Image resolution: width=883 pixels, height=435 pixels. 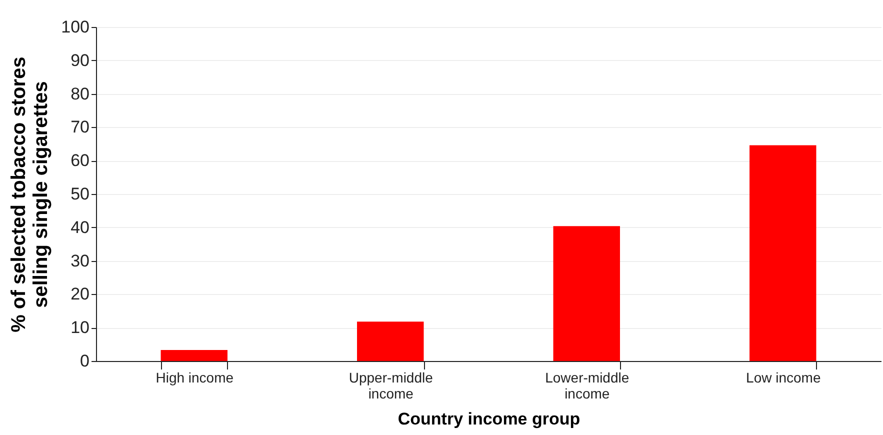 What do you see at coordinates (80, 328) in the screenshot?
I see `y-tick-label: 10` at bounding box center [80, 328].